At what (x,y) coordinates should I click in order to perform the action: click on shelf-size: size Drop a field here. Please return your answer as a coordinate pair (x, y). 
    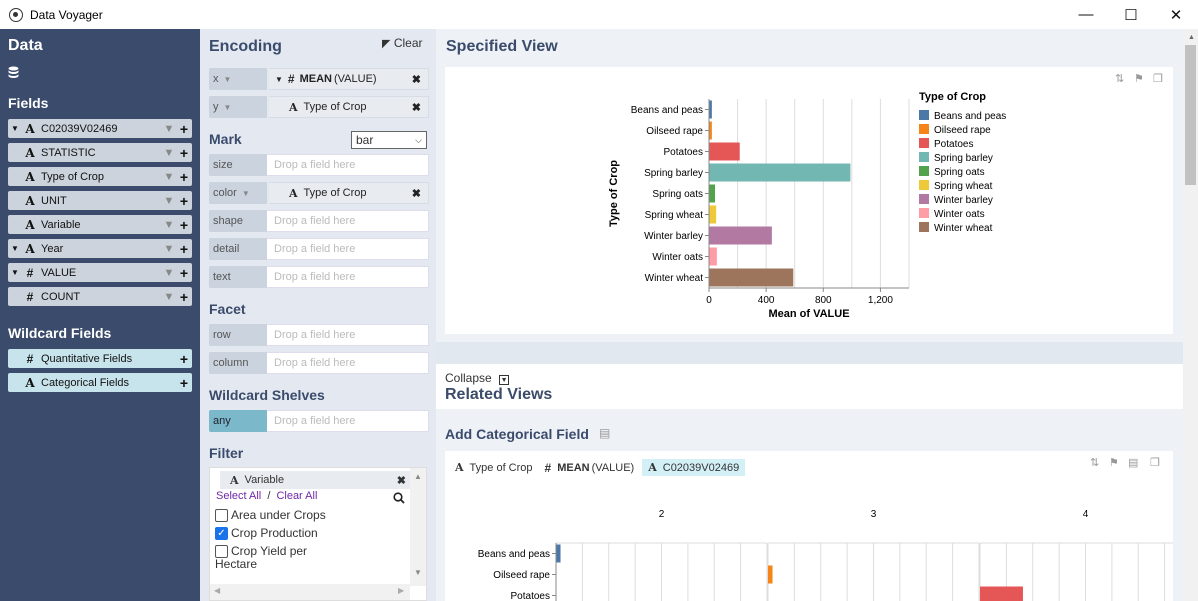
    Looking at the image, I should click on (319, 165).